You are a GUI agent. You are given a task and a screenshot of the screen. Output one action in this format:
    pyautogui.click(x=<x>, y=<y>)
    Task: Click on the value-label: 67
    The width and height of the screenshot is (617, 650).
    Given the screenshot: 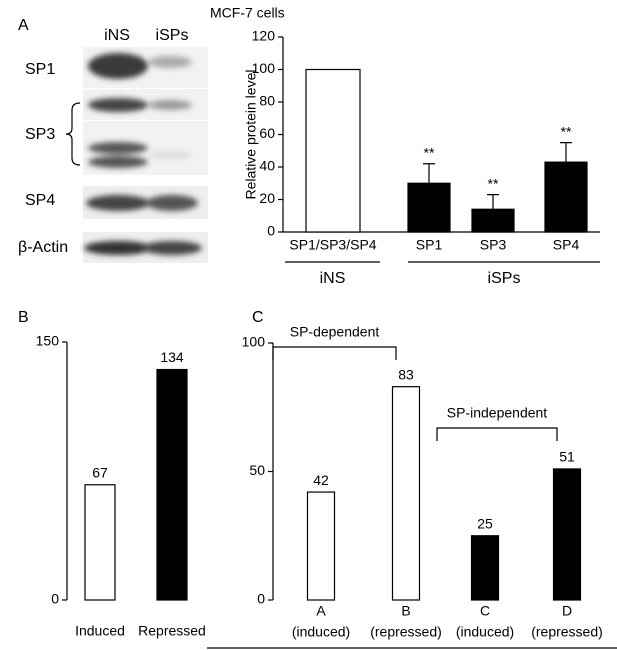 What is the action you would take?
    pyautogui.click(x=100, y=472)
    